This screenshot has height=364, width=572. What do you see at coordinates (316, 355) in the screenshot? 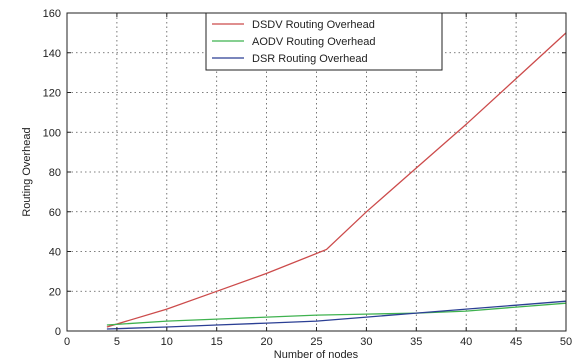
I see `x-axis-label: Number of nodes` at bounding box center [316, 355].